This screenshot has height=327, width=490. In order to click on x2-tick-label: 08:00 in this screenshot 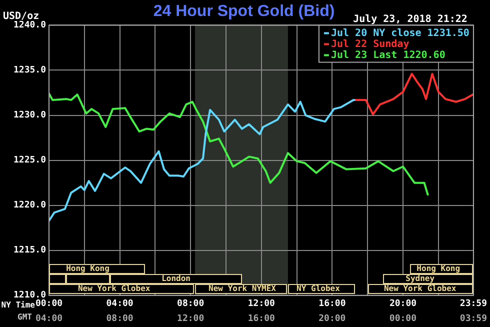, I will do `click(120, 319)`.